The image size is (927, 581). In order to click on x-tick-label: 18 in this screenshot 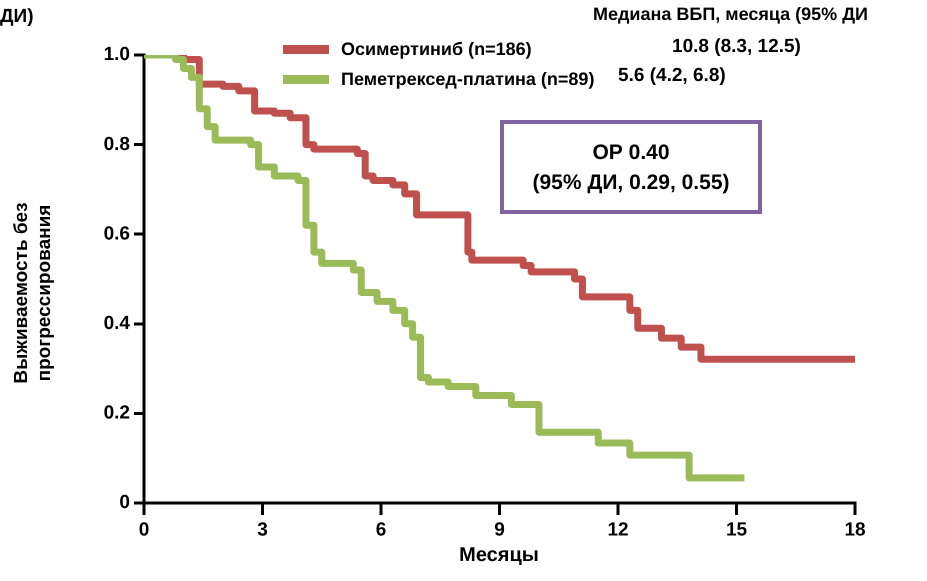, I will do `click(855, 530)`.